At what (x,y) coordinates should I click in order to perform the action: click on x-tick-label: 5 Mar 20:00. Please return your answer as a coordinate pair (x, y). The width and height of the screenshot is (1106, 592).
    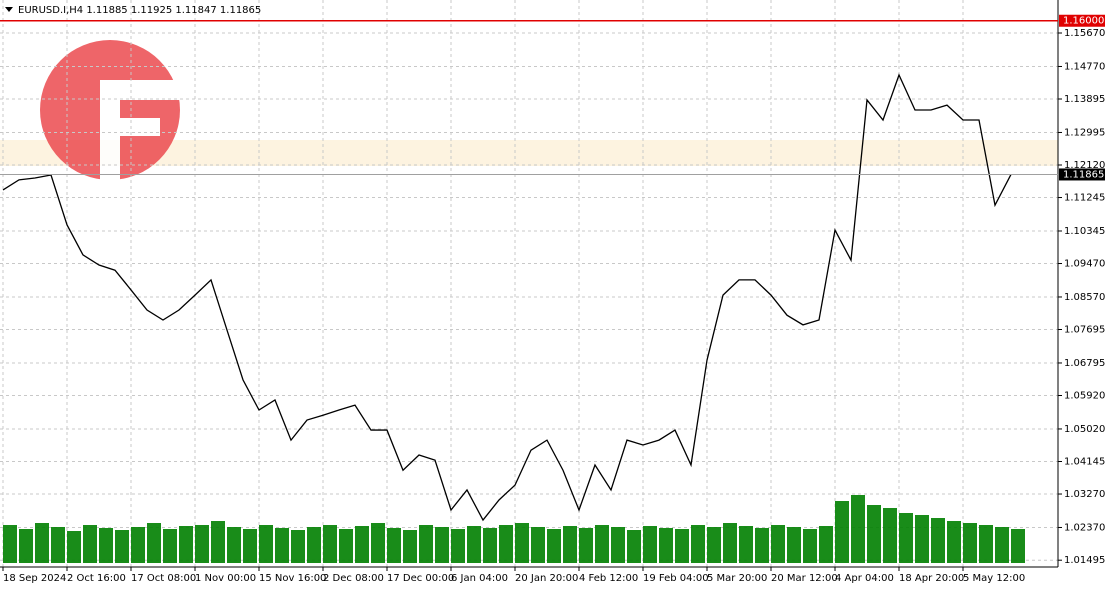
    Looking at the image, I should click on (737, 578).